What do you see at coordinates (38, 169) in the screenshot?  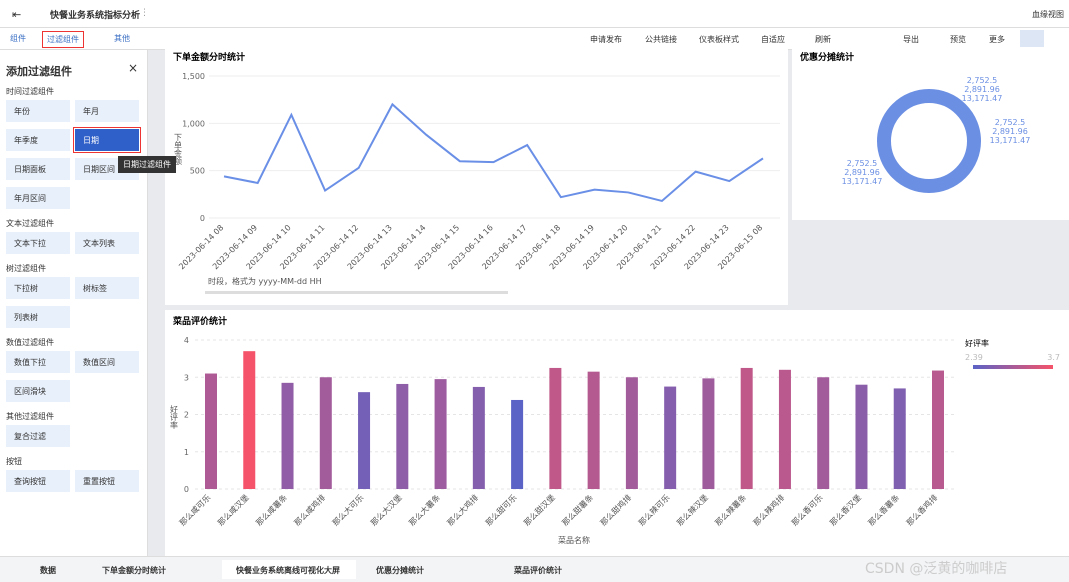 I see `filter-item: 日期面板` at bounding box center [38, 169].